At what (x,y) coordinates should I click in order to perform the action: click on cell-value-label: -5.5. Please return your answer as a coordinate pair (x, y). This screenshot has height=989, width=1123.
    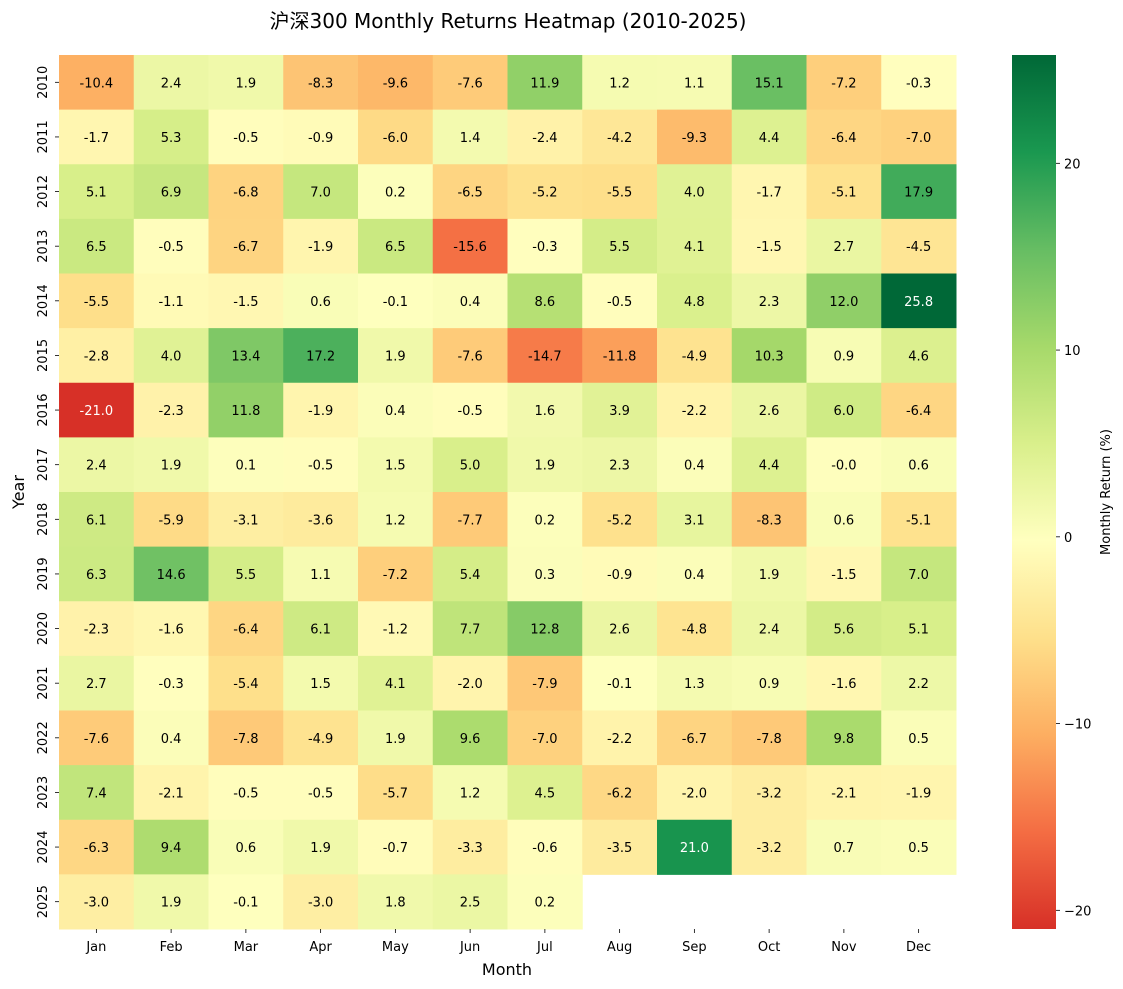
    Looking at the image, I should click on (619, 193).